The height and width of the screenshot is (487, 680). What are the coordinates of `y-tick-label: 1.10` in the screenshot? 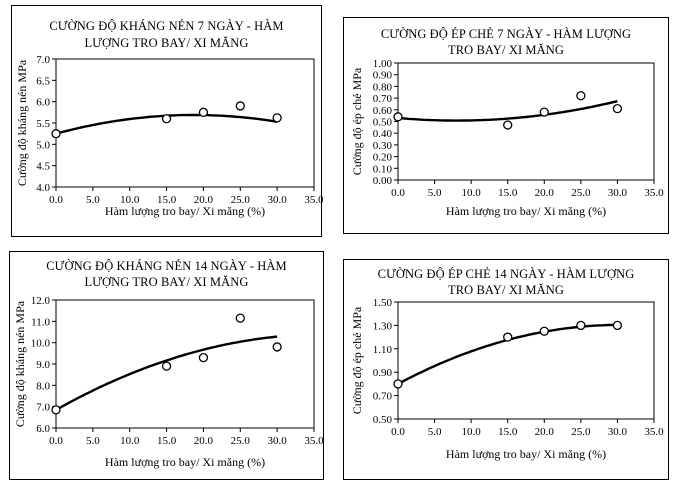 It's located at (383, 350).